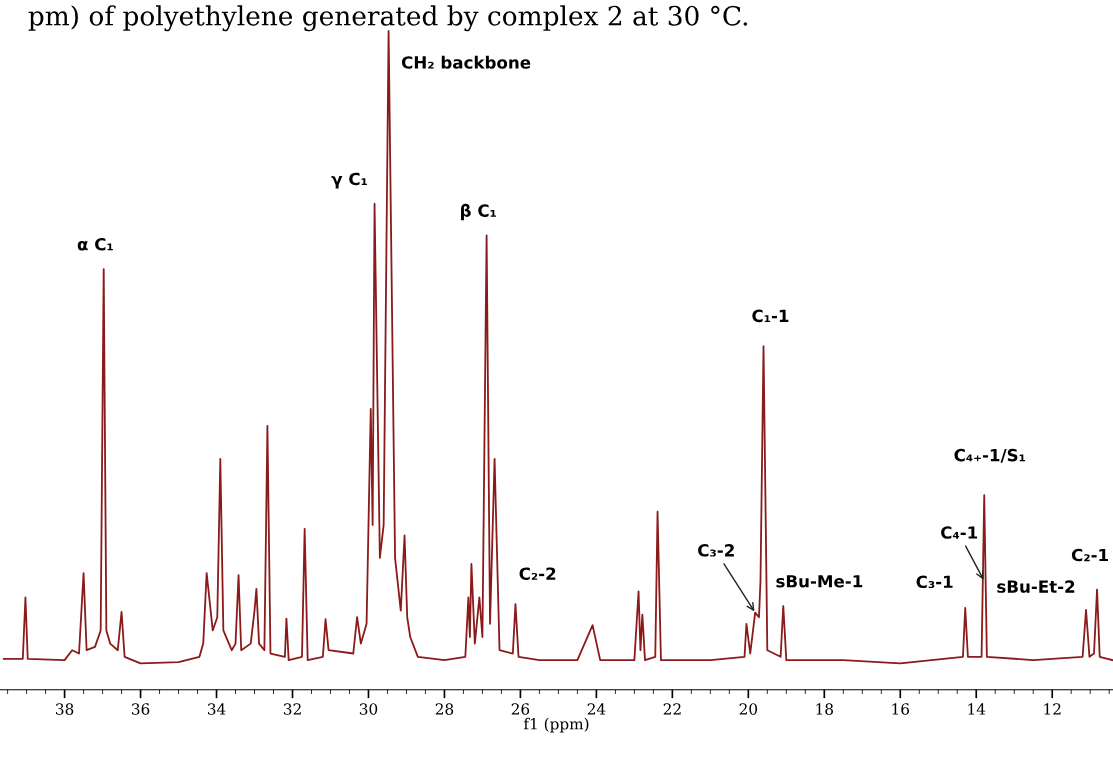 The image size is (1113, 758). What do you see at coordinates (989, 455) in the screenshot?
I see `annotation: C₄₊-1/S₁` at bounding box center [989, 455].